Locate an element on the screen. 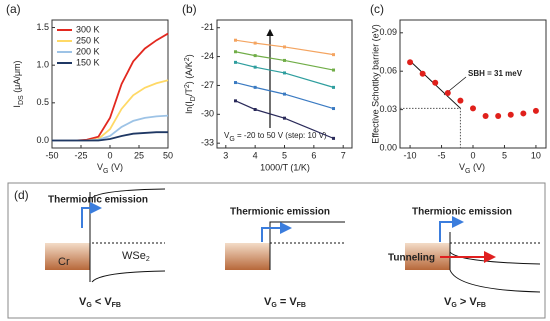  y-tick-label: 0.09 is located at coordinates (388, 32).